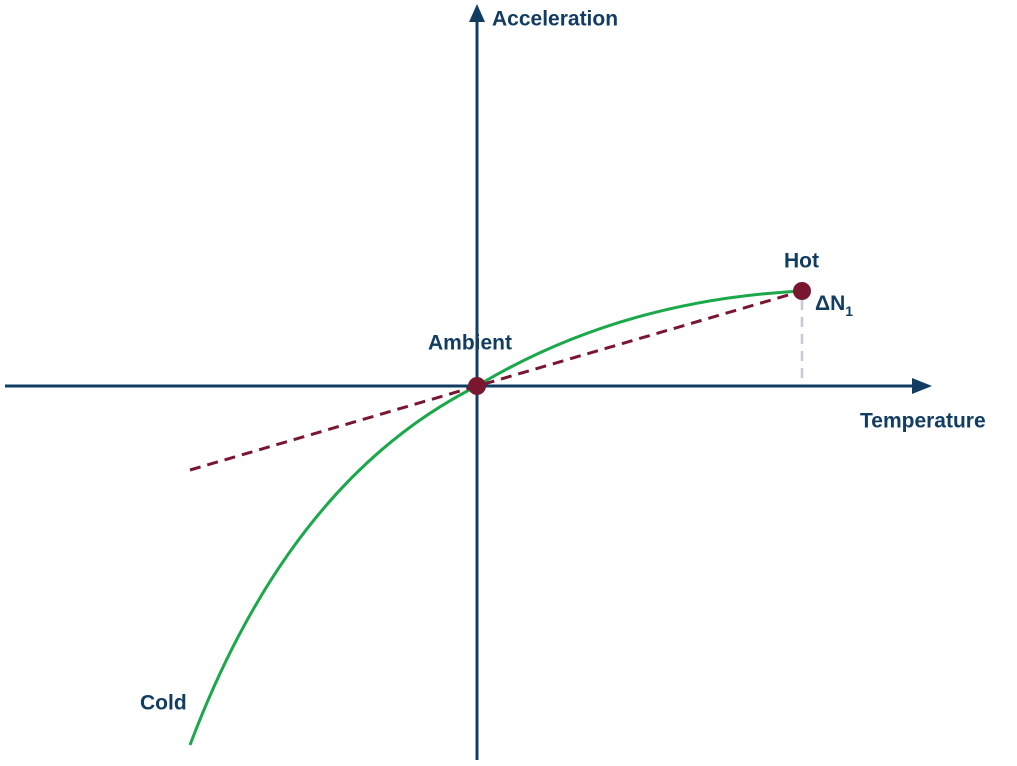 The height and width of the screenshot is (766, 1017). Describe the element at coordinates (496, 380) in the screenshot. I see `linear-fit` at that location.